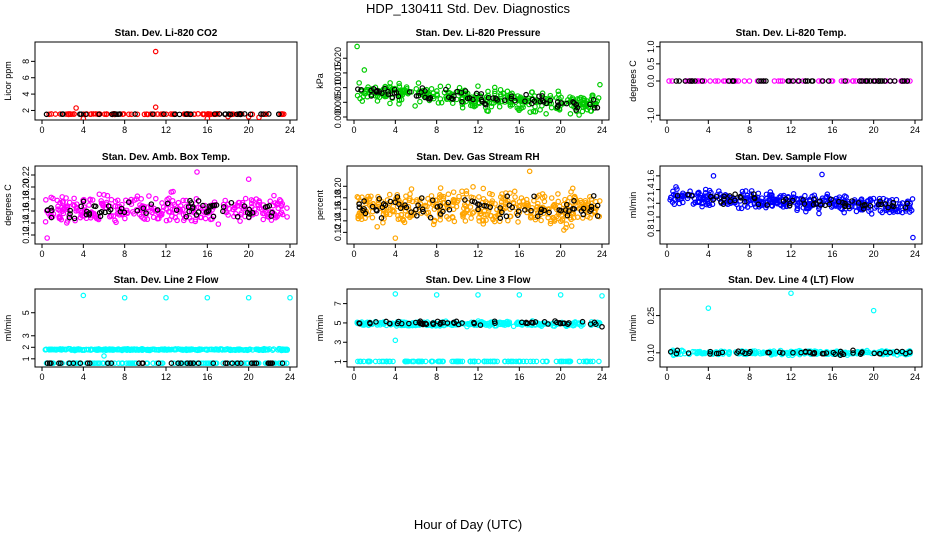 Image resolution: width=936 pixels, height=540 pixels. What do you see at coordinates (519, 254) in the screenshot?
I see `x-tick-label: 16` at bounding box center [519, 254].